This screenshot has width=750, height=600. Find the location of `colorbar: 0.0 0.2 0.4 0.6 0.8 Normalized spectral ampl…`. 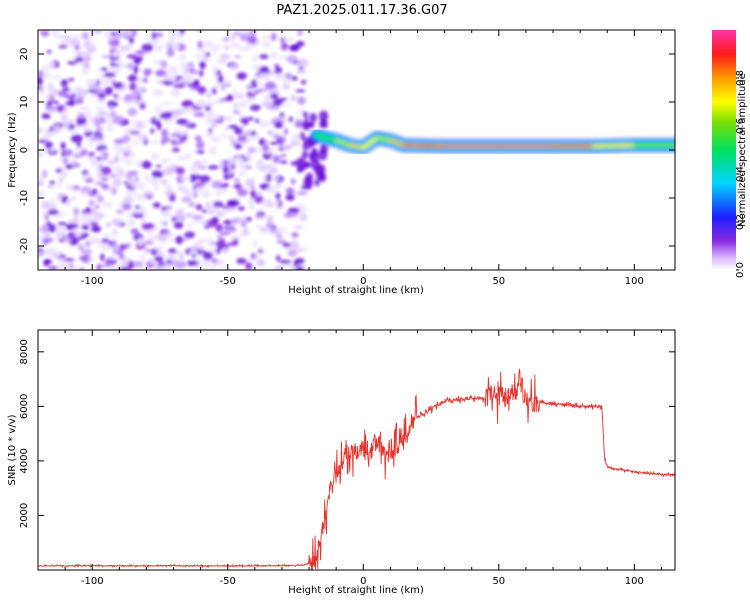

colorbar: 0.0 0.2 0.4 0.6 0.8 Normalized spectral ampl… is located at coordinates (730, 154).